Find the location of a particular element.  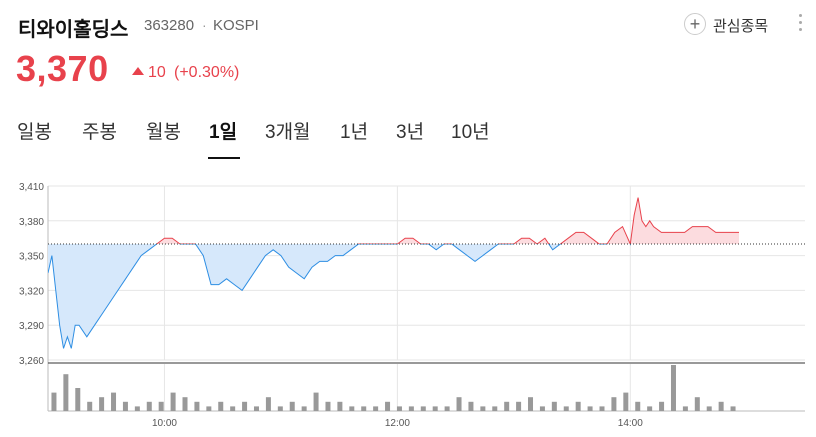

watchlist-button: 관심종목 is located at coordinates (741, 26).